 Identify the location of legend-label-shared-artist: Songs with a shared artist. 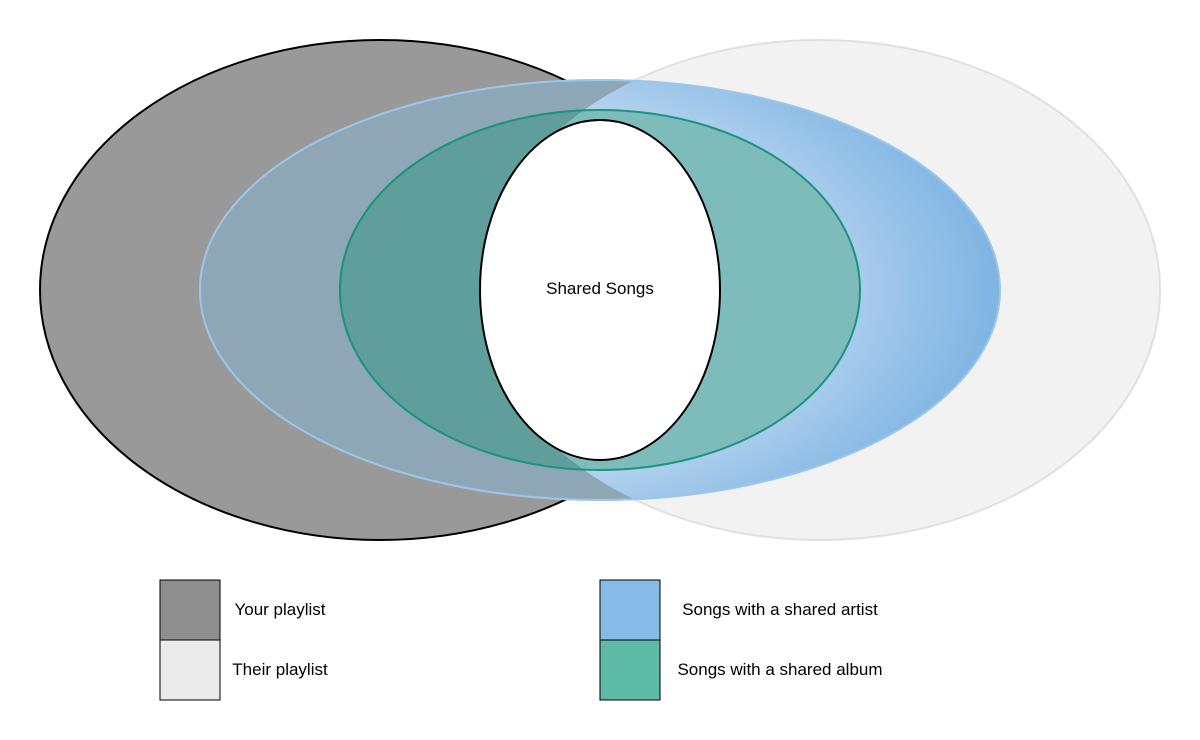
(780, 609).